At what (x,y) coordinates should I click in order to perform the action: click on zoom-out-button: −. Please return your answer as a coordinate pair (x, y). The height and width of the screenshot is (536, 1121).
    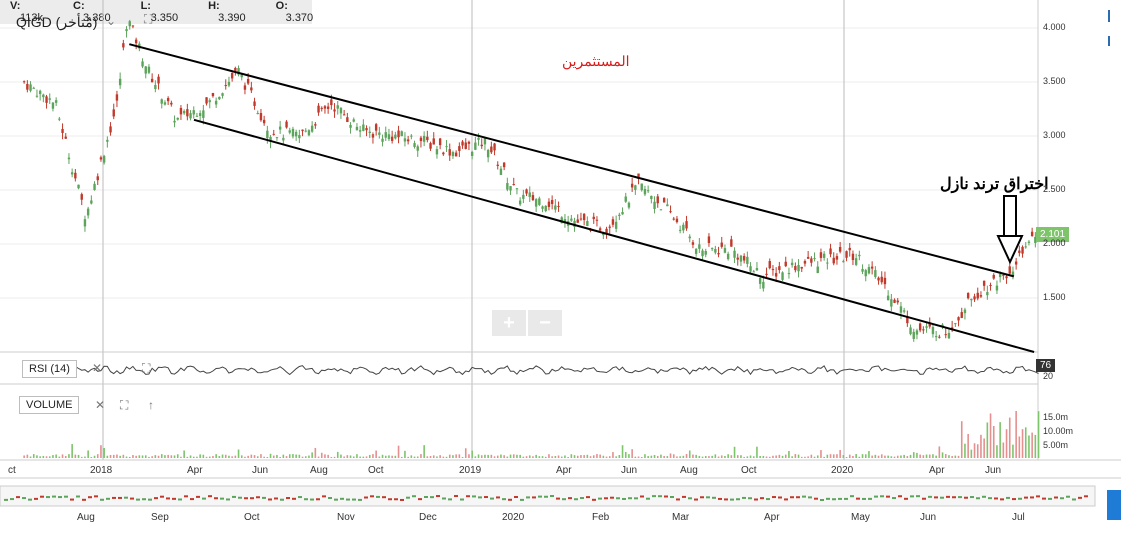
    Looking at the image, I should click on (545, 323).